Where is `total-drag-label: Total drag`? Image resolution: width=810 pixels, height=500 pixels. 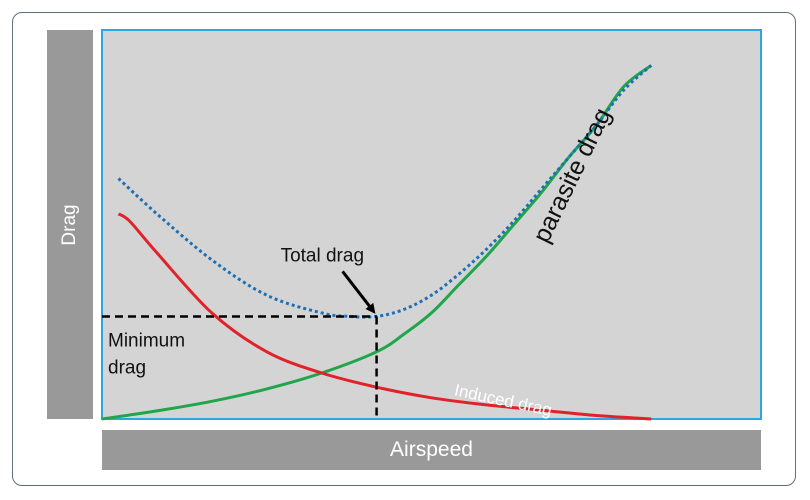 total-drag-label: Total drag is located at coordinates (322, 255).